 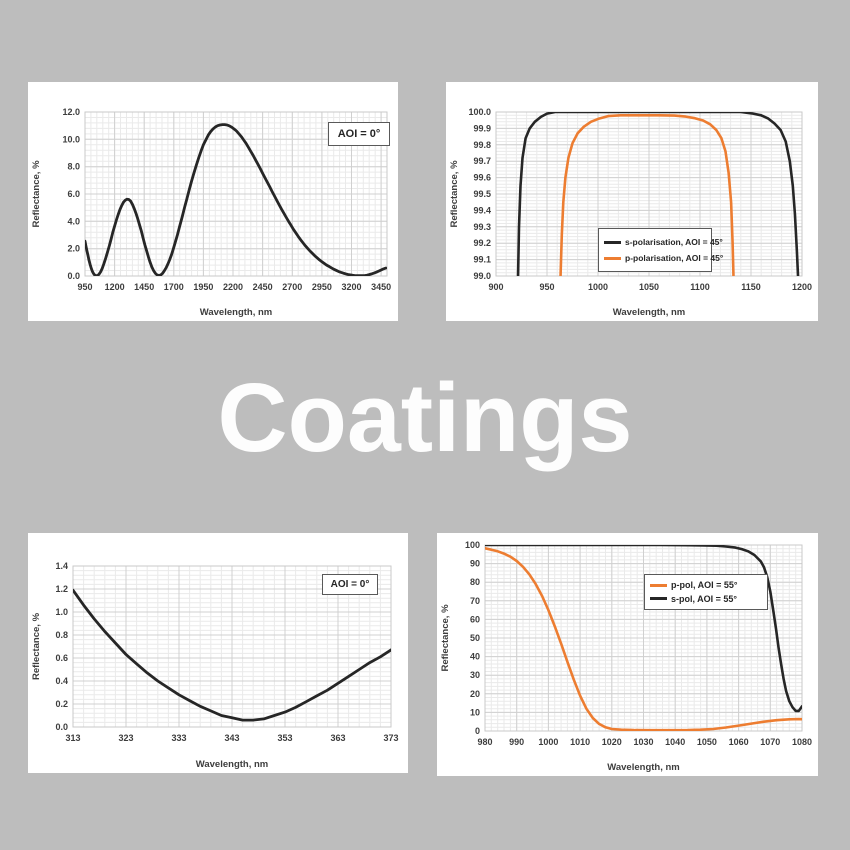 I want to click on svg-text: 1150, so click(x=751, y=287).